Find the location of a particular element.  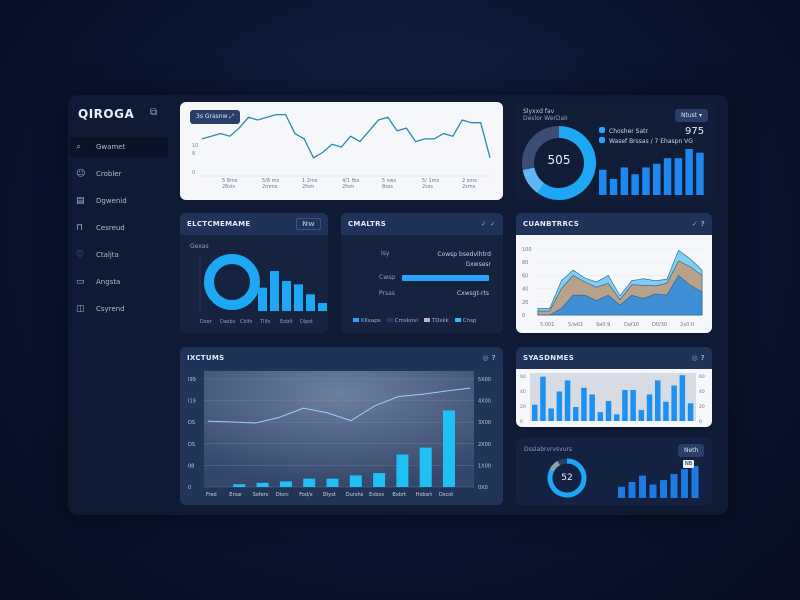

card-b-tools: ✓ ✓ is located at coordinates (488, 224).